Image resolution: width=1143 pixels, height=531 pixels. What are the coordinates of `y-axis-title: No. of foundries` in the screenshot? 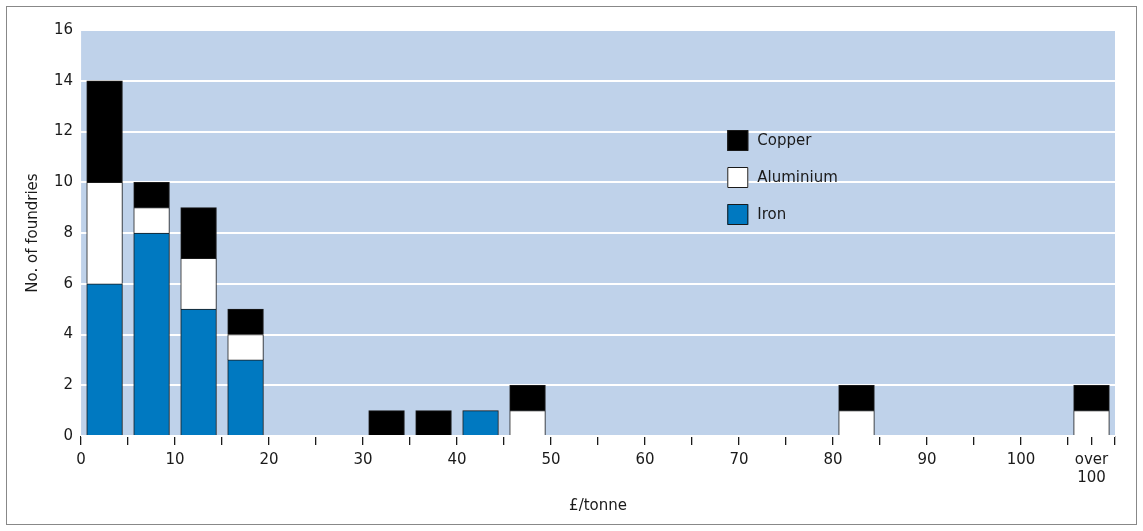 It's located at (31, 233).